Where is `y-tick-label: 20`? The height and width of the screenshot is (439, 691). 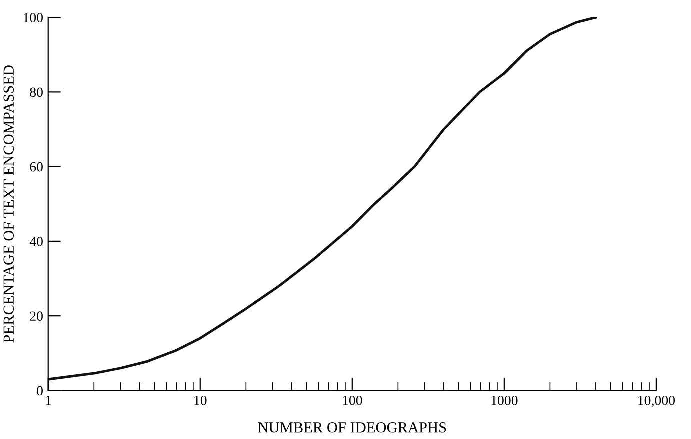 y-tick-label: 20 is located at coordinates (36, 317).